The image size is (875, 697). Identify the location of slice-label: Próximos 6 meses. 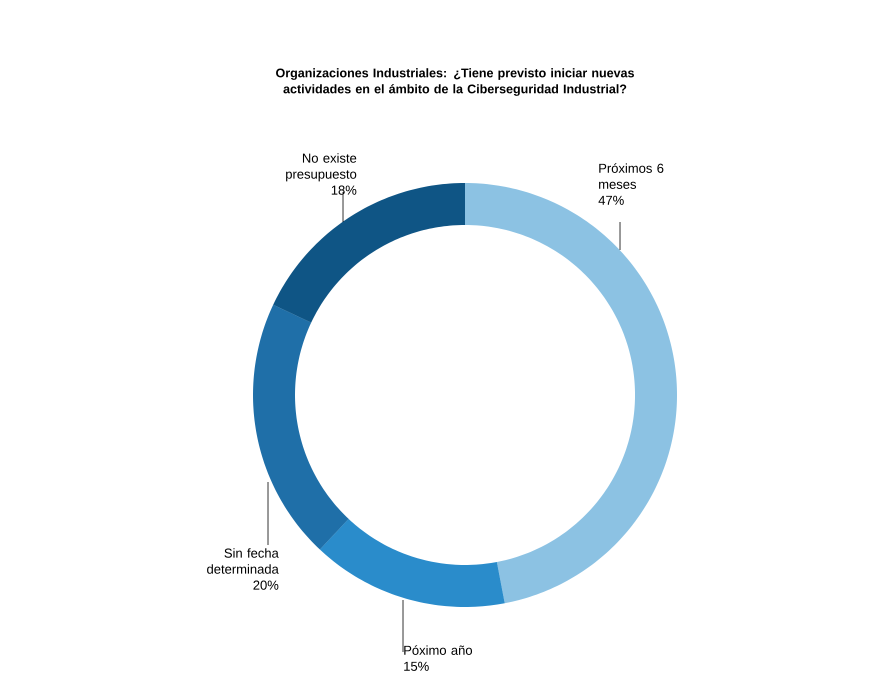
(631, 176).